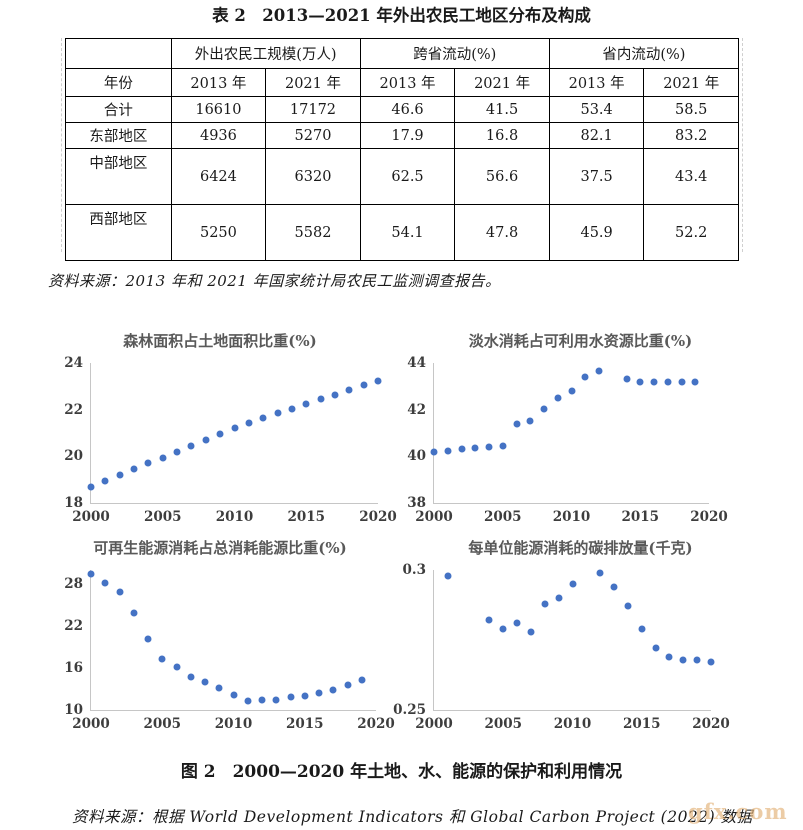 The height and width of the screenshot is (830, 803). I want to click on table-cell: 45.9, so click(596, 232).